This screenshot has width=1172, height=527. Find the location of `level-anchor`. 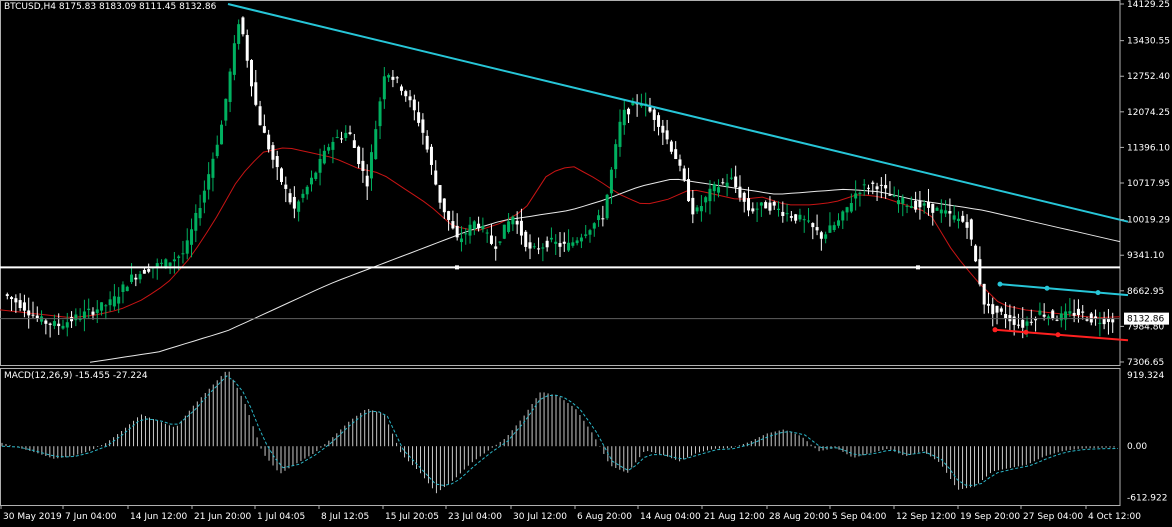

level-anchor is located at coordinates (457, 267).